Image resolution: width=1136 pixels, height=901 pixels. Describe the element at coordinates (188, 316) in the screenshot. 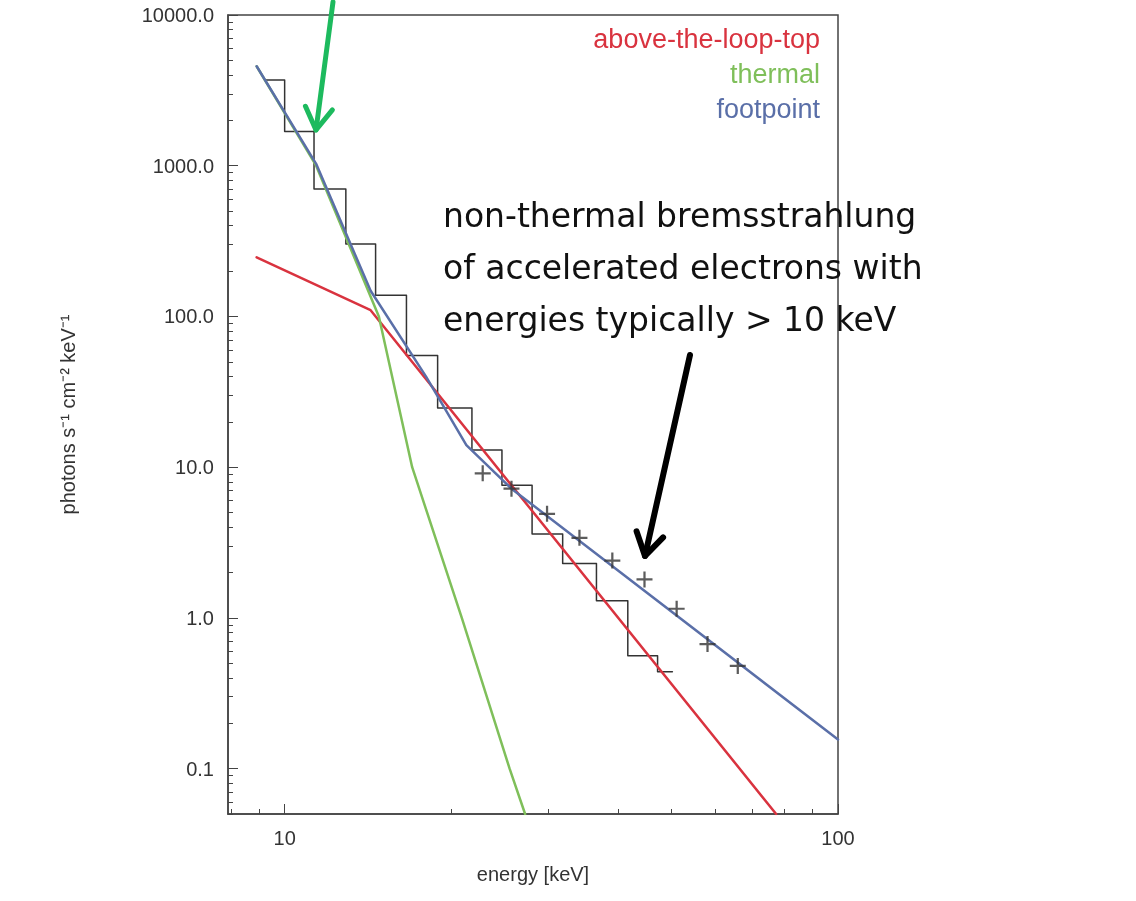

I see `y-tick-label: 100.0` at that location.